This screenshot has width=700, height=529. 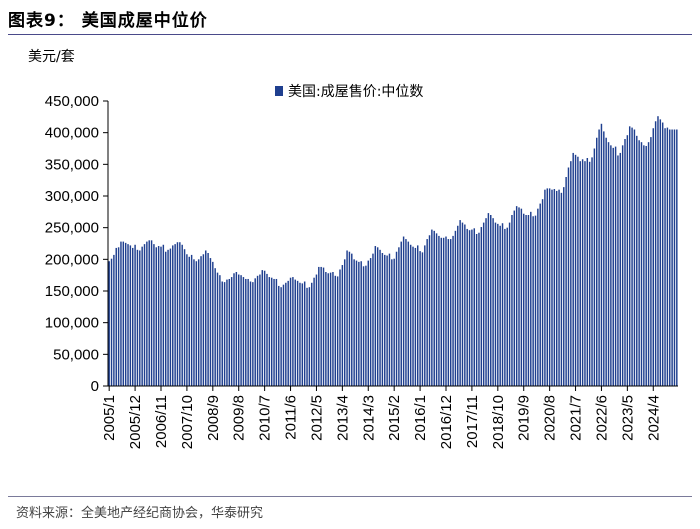 I want to click on y-tick-label: 300,000, so click(x=72, y=196).